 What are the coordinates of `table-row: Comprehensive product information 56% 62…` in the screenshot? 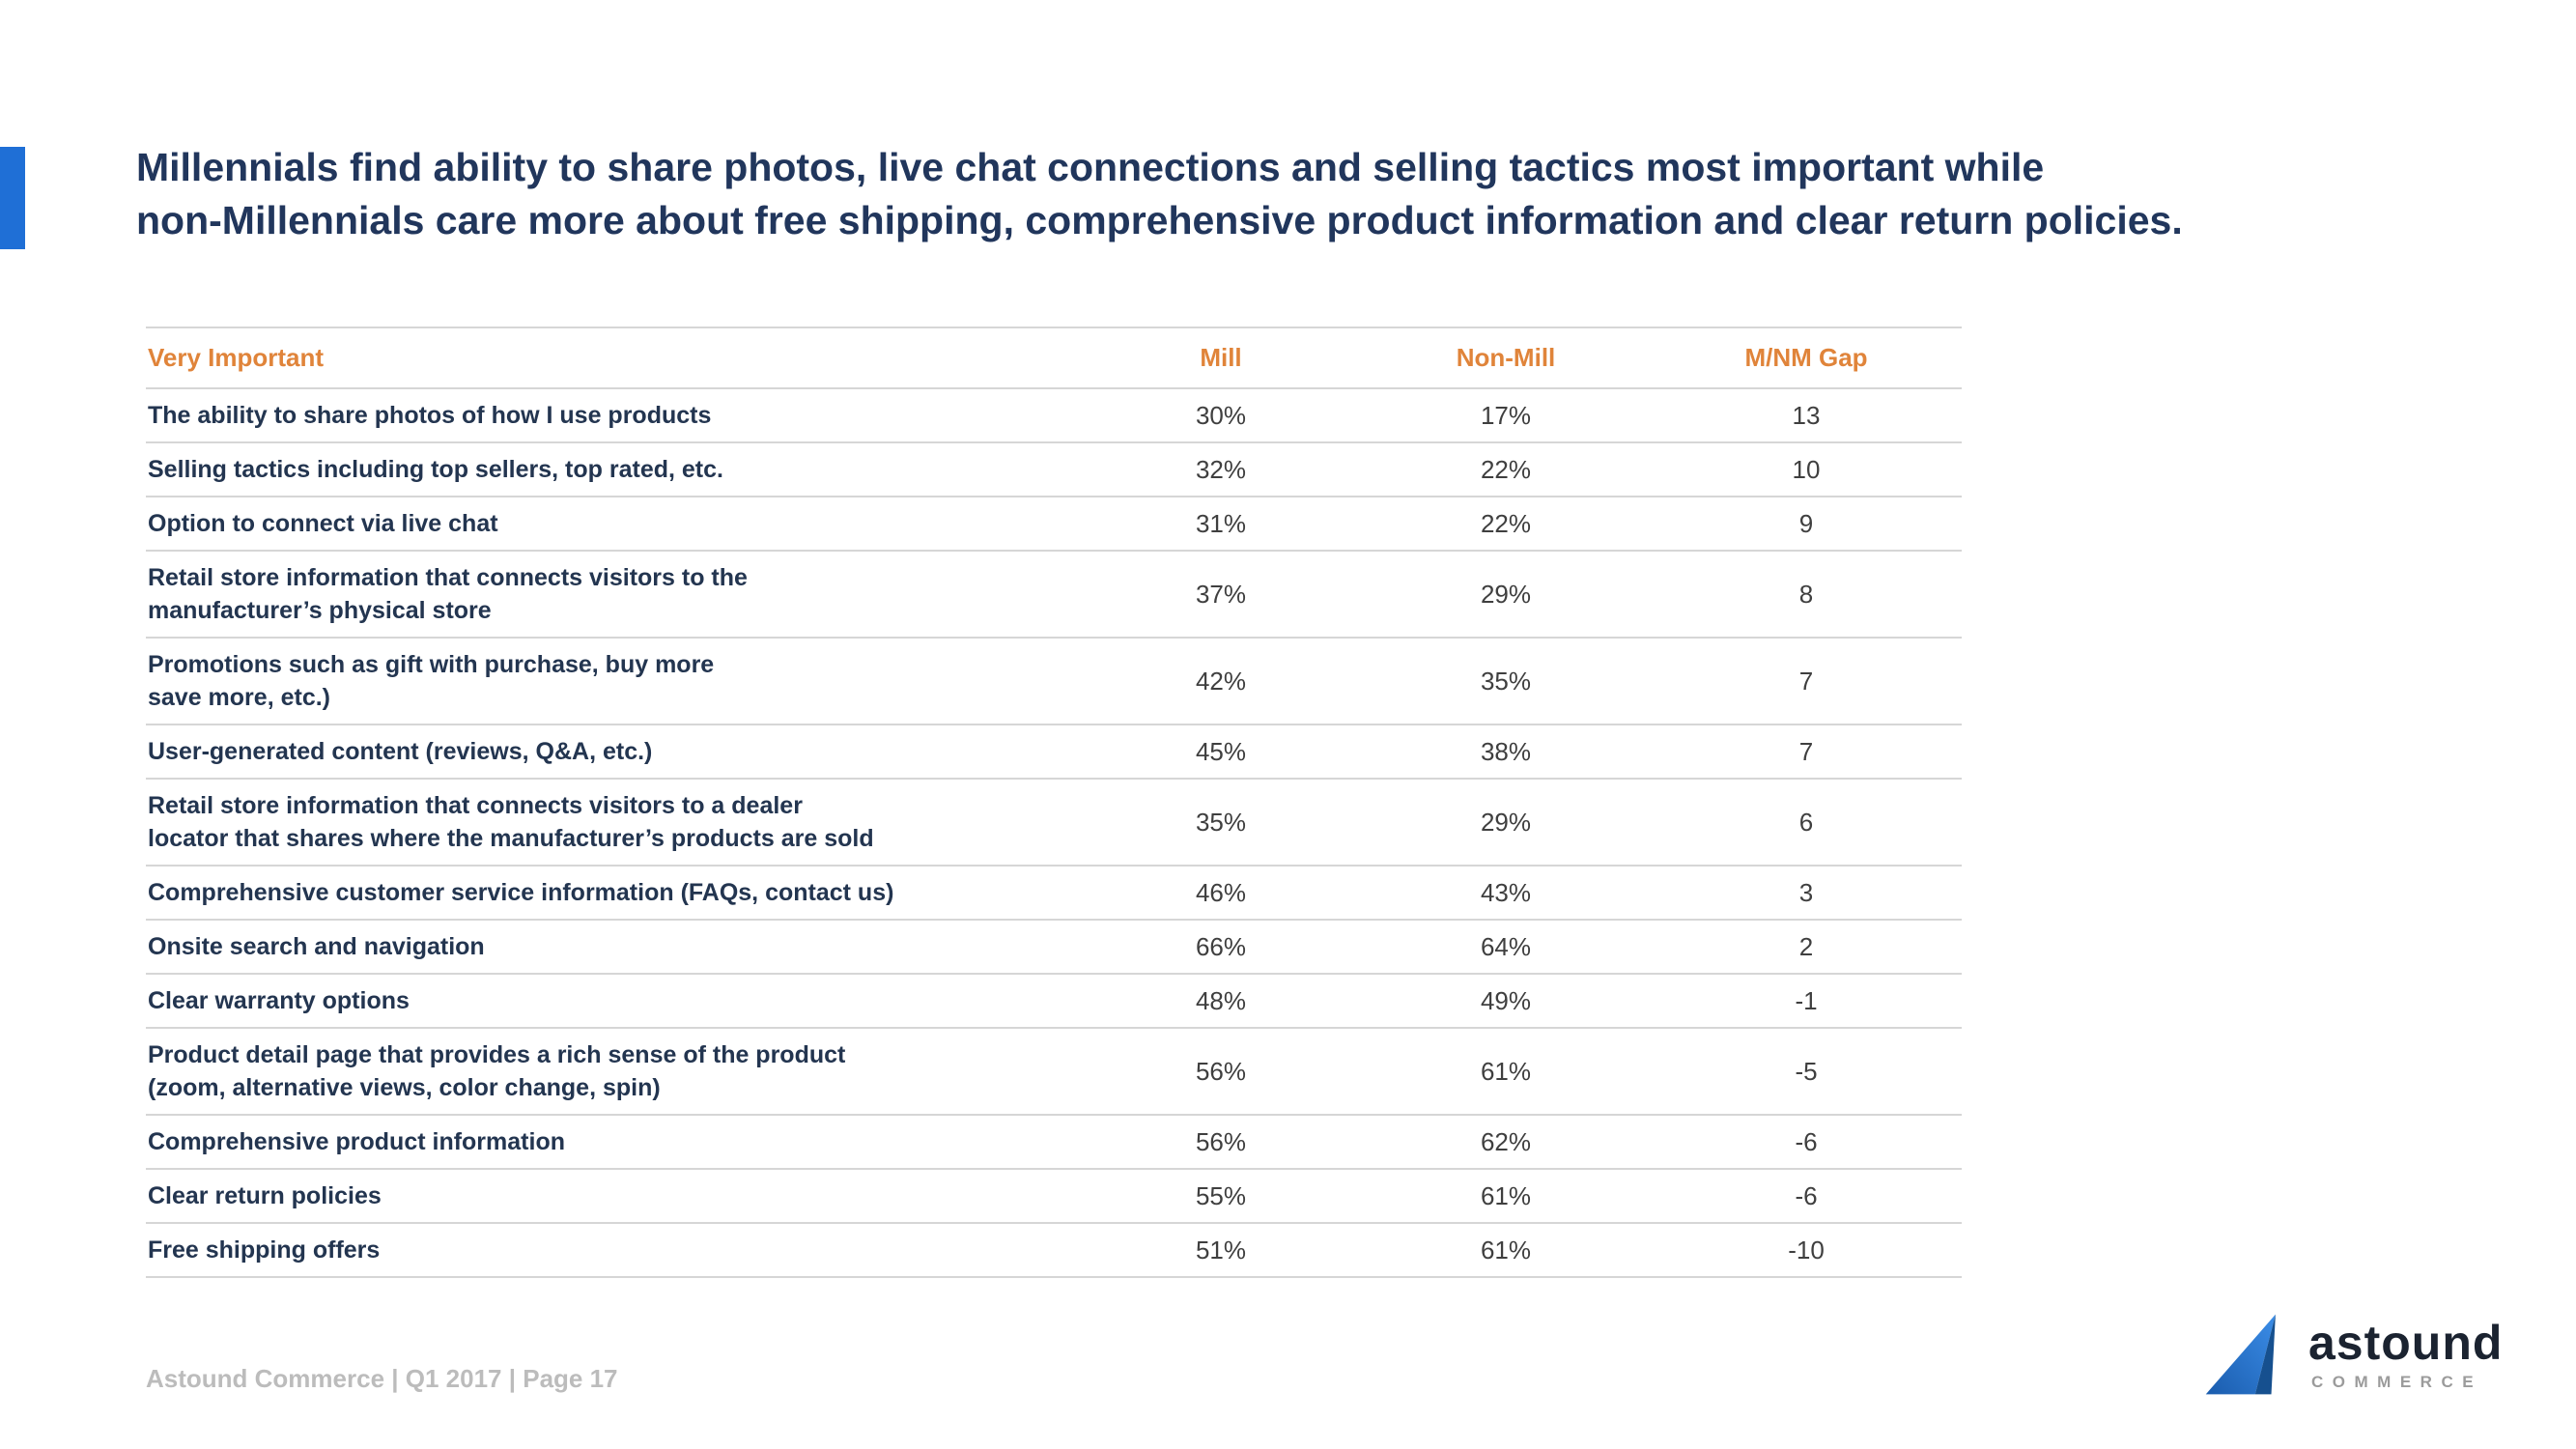 It's located at (1054, 1142).